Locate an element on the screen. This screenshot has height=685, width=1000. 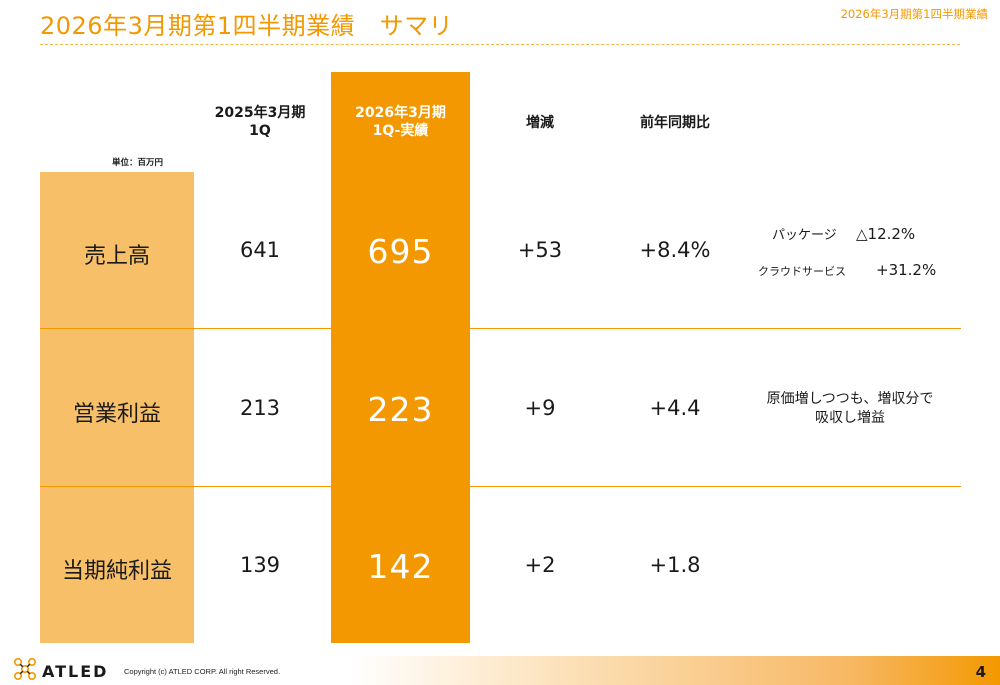
column-header-prev-line1: 2025年3月期 is located at coordinates (260, 113).